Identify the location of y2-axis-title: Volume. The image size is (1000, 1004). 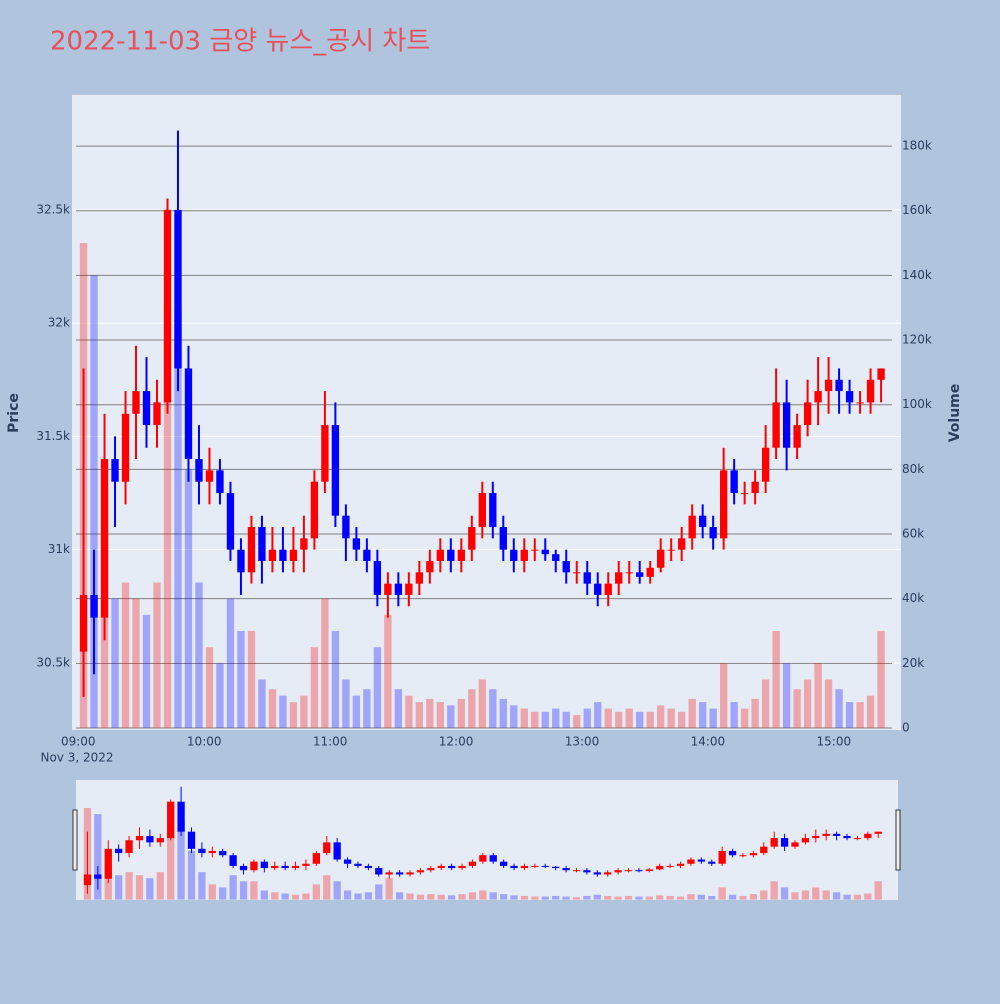
(955, 413).